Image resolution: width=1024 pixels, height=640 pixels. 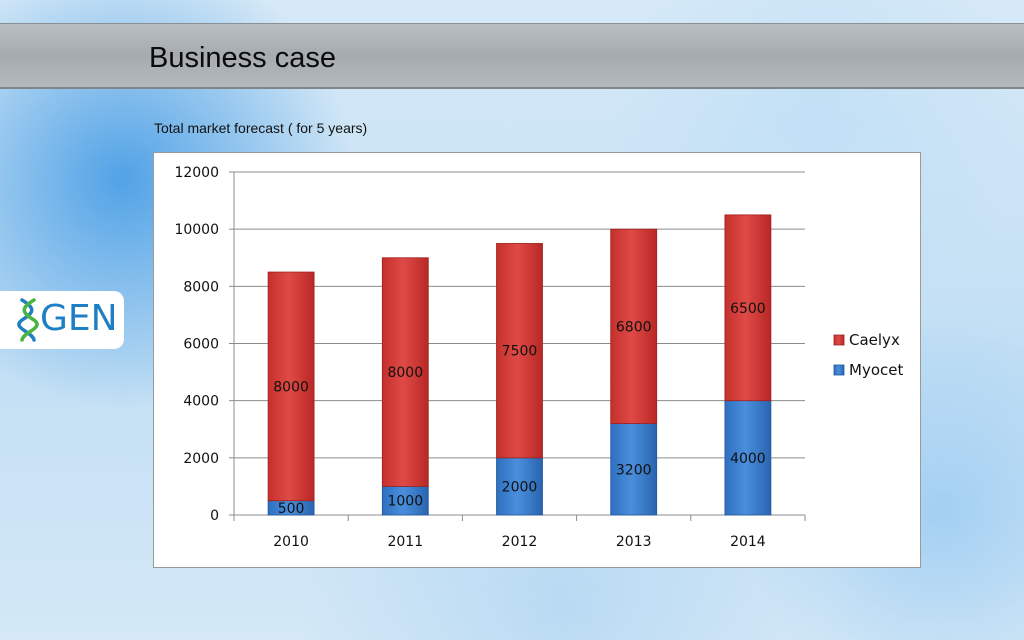 What do you see at coordinates (242, 58) in the screenshot?
I see `page-title: Business case` at bounding box center [242, 58].